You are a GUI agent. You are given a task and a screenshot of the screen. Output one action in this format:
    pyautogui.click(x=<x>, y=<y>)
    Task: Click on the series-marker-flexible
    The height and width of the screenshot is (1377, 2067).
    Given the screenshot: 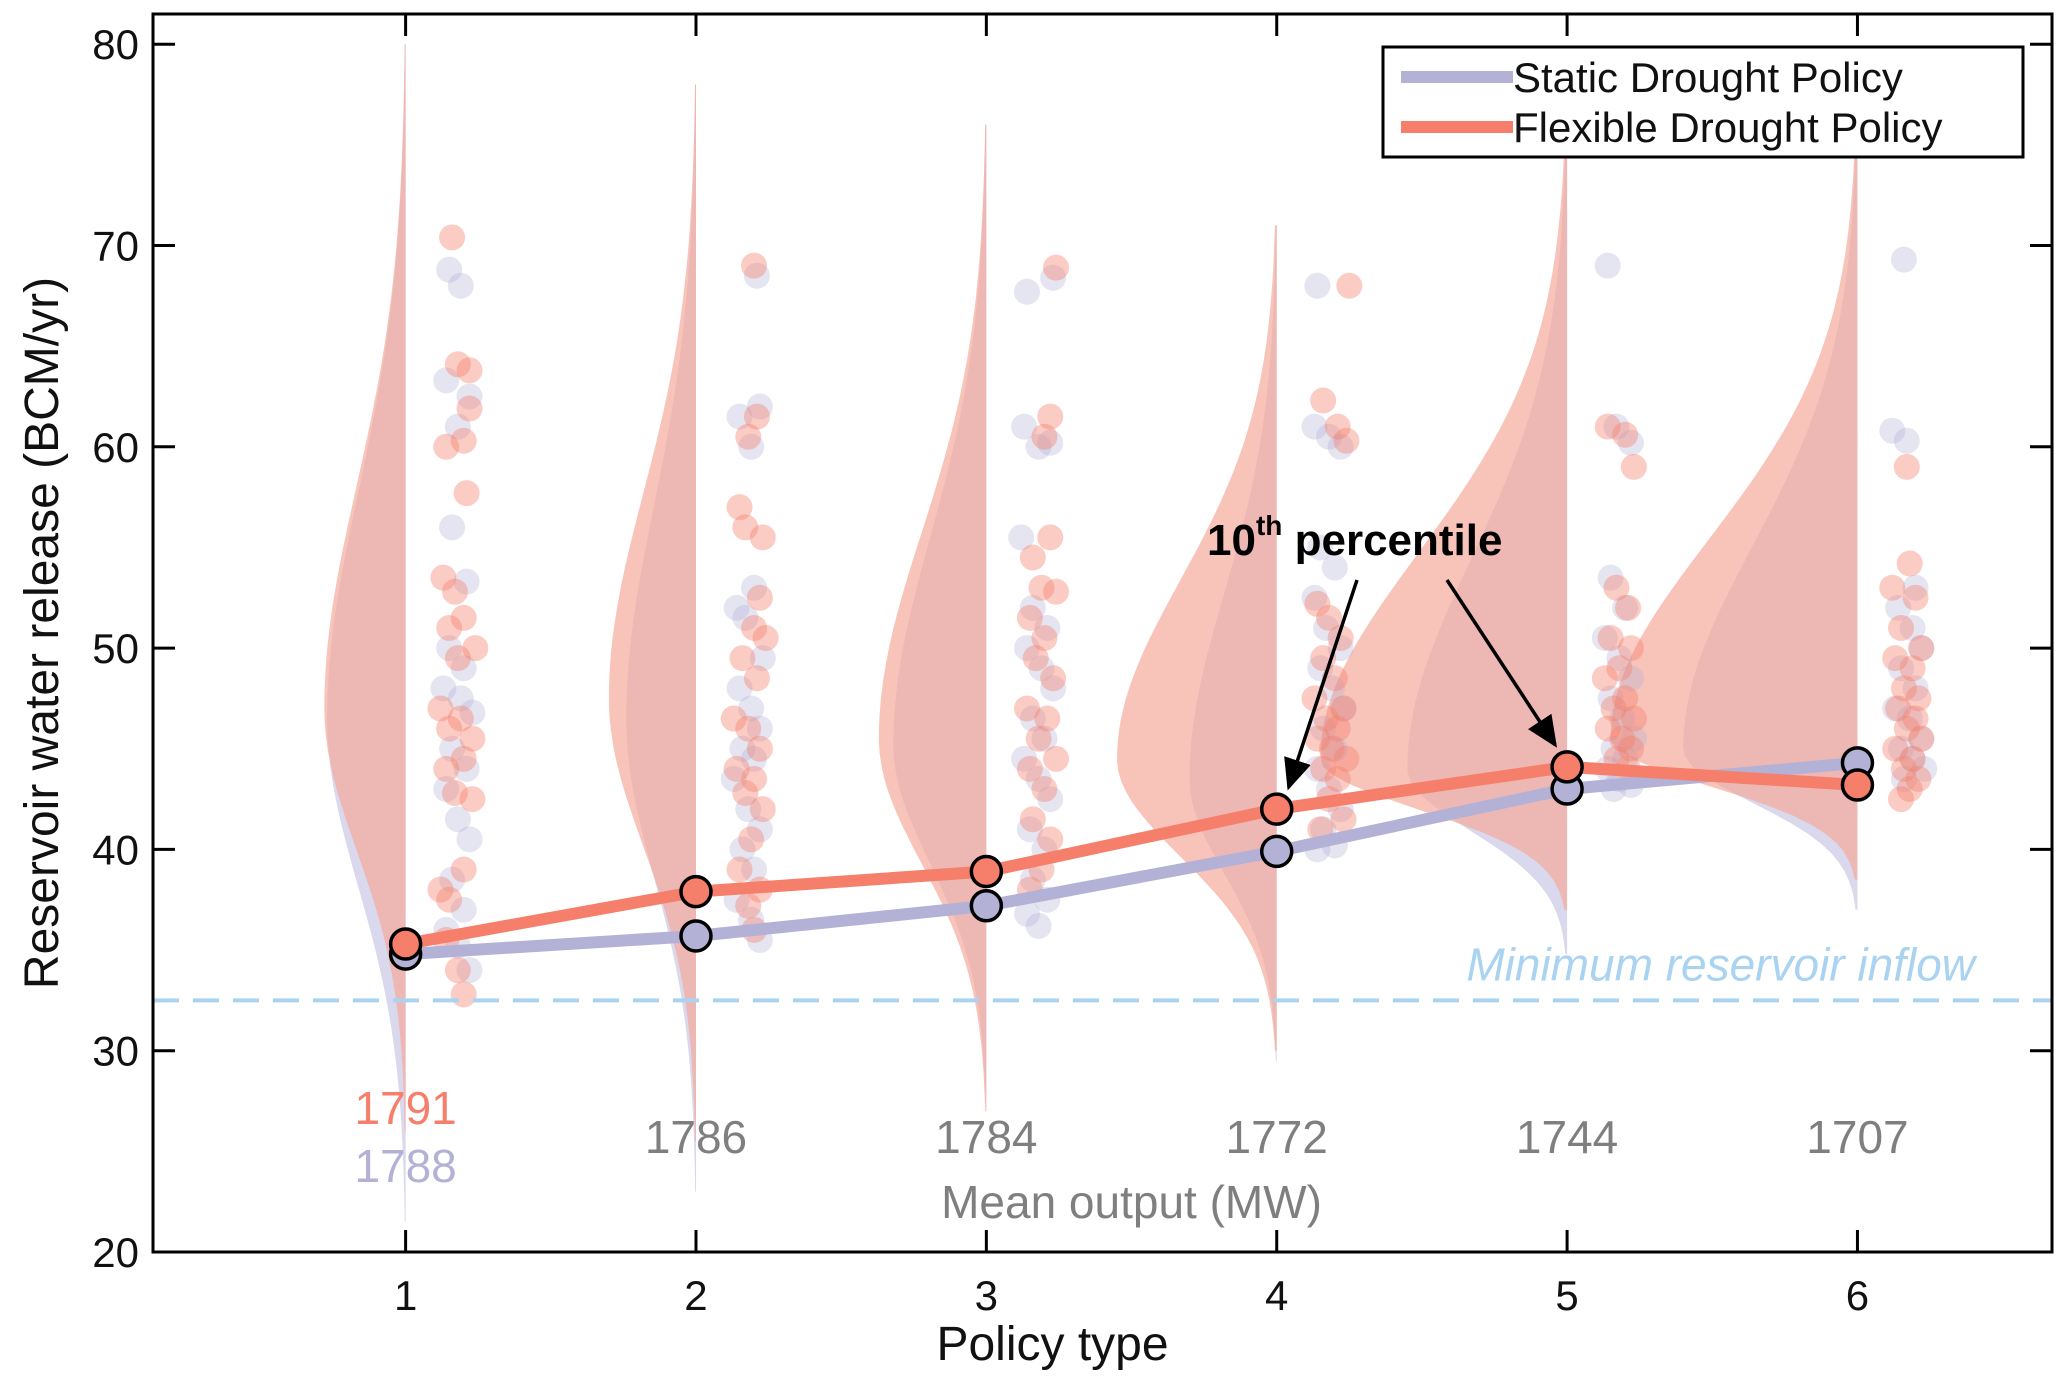 What is the action you would take?
    pyautogui.click(x=696, y=891)
    